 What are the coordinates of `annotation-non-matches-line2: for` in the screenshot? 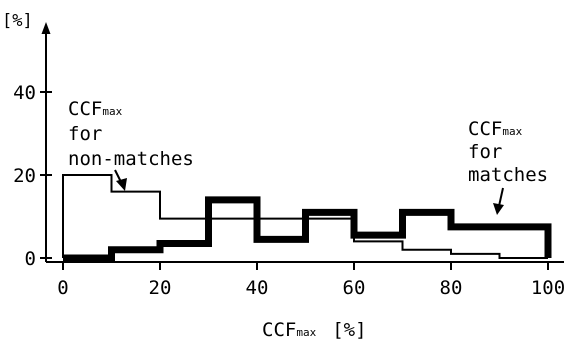 It's located at (85, 134).